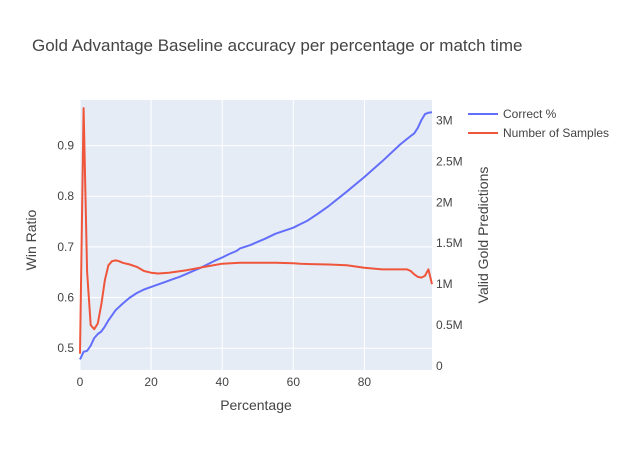 Image resolution: width=640 pixels, height=450 pixels. I want to click on y2-tick-label: 2M, so click(444, 202).